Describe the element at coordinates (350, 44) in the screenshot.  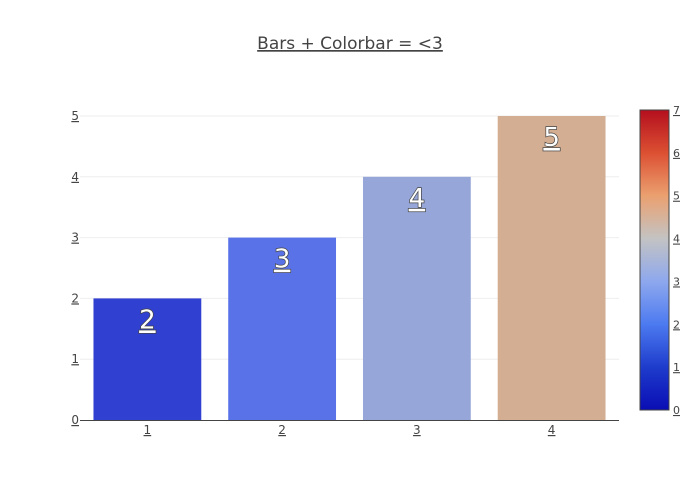
I see `chart-title: Bars + Colorbar = <3` at that location.